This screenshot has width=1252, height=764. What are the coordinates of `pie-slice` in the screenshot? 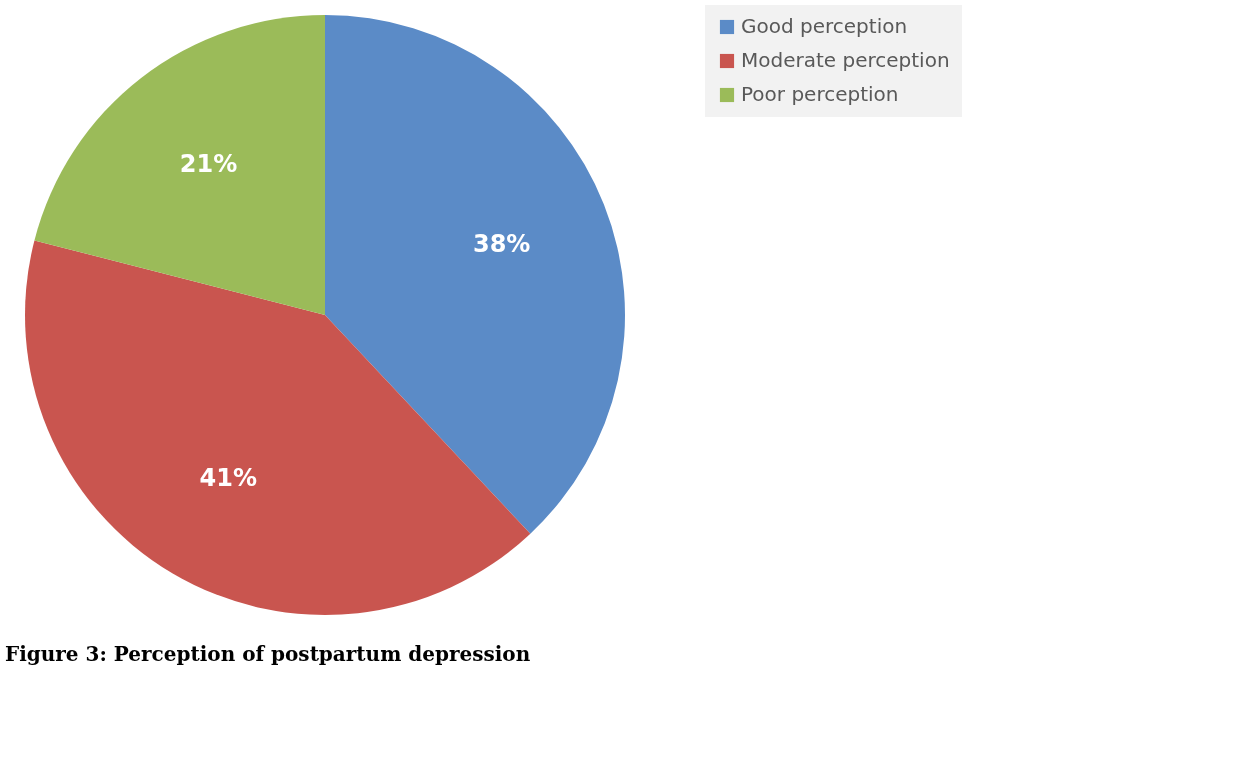 It's located at (179, 165).